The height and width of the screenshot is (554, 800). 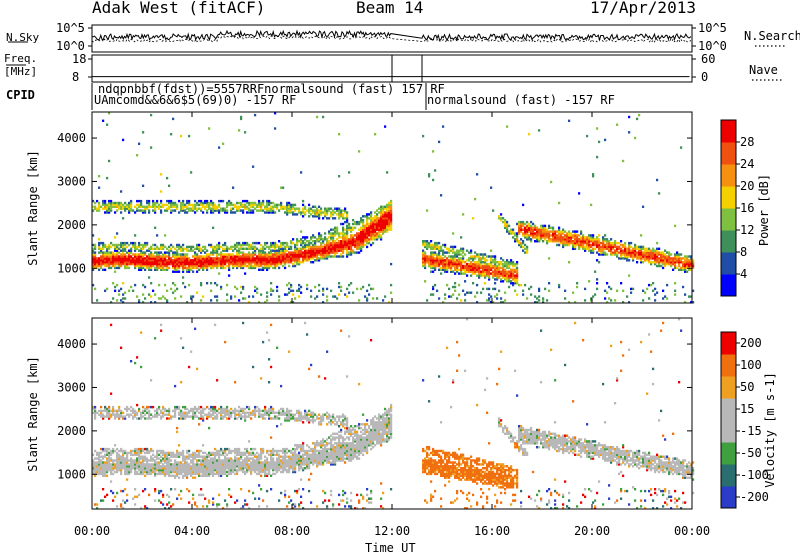 What do you see at coordinates (397, 37) in the screenshot?
I see `noise-panel: 10^5 10^0 10^5 10^0` at bounding box center [397, 37].